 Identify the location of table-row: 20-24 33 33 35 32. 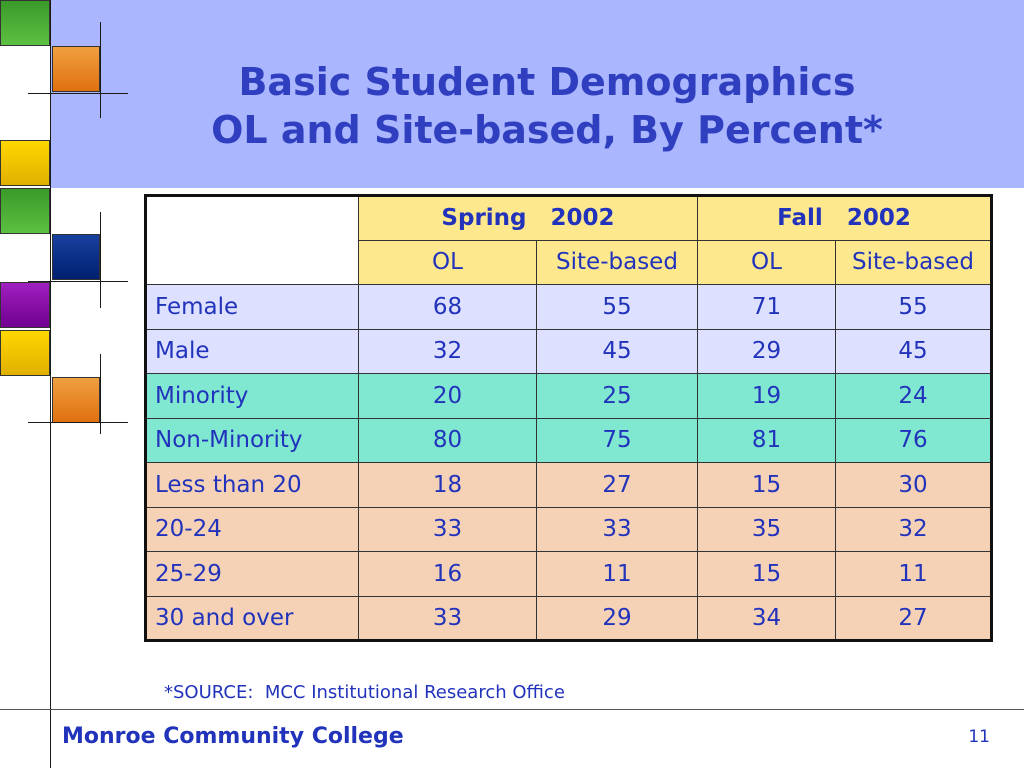
(568, 529).